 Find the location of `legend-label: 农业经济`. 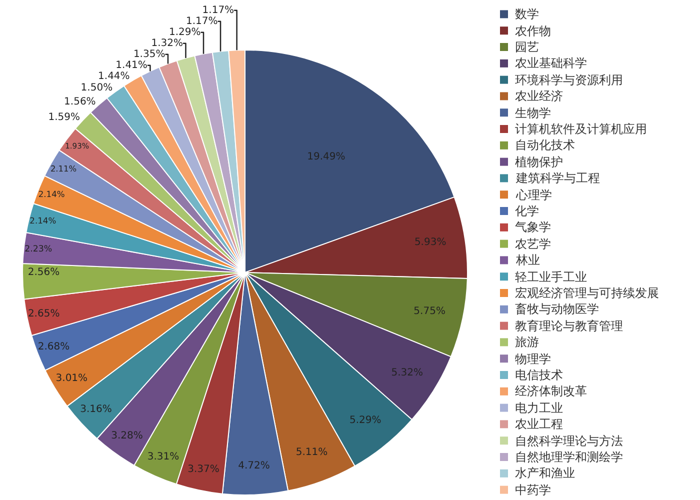

legend-label: 农业经济 is located at coordinates (539, 96).